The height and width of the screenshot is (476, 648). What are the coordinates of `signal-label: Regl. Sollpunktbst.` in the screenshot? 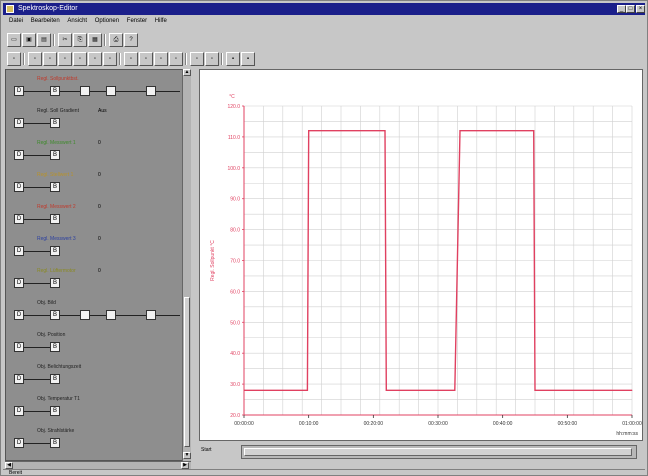 It's located at (58, 79).